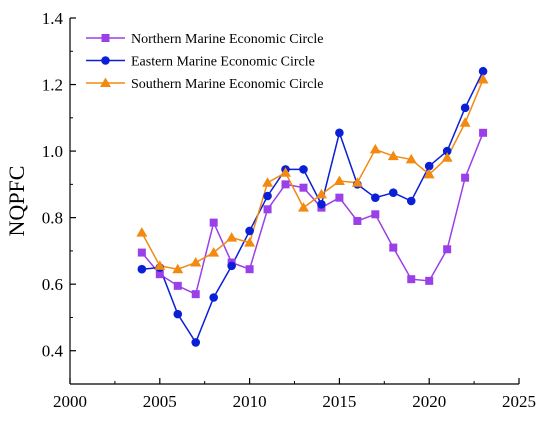 This screenshot has height=424, width=550. I want to click on legend-label: Northern Marine Economic Circle, so click(227, 39).